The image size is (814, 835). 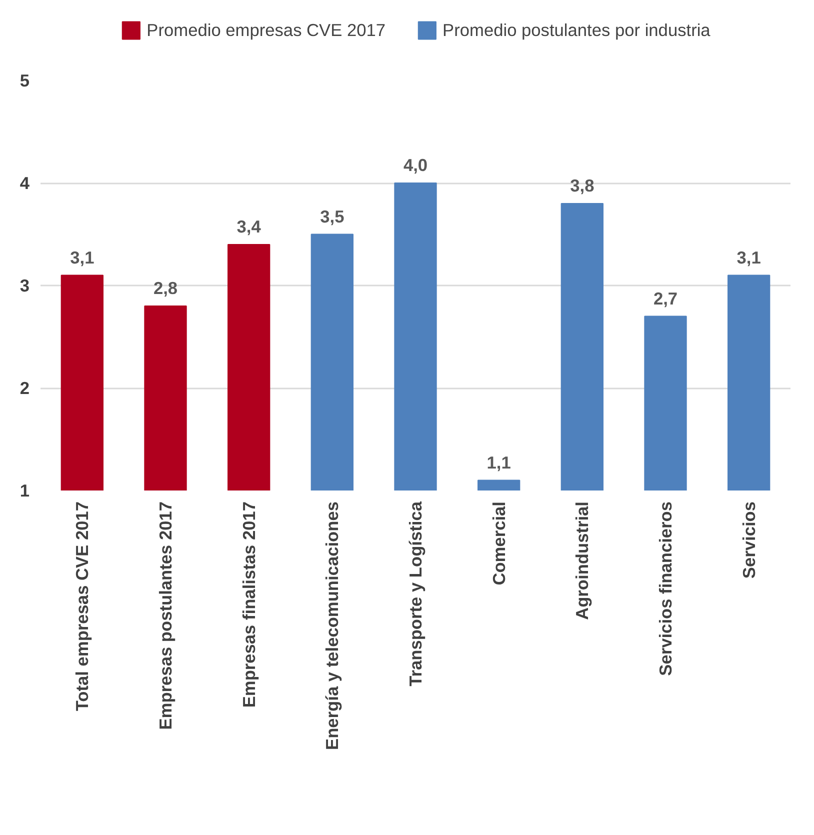 I want to click on y-tick-label: 3, so click(x=25, y=286).